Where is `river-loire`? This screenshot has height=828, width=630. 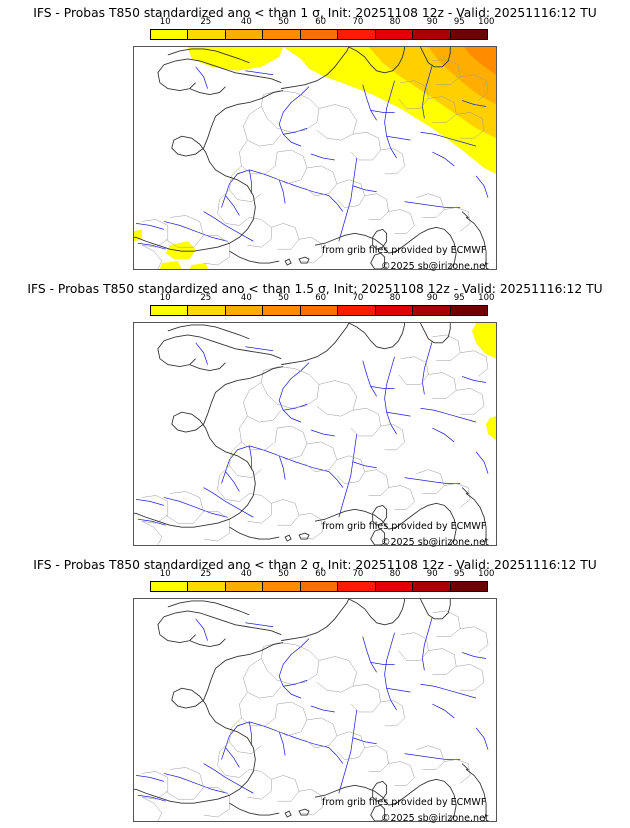 river-loire is located at coordinates (275, 188).